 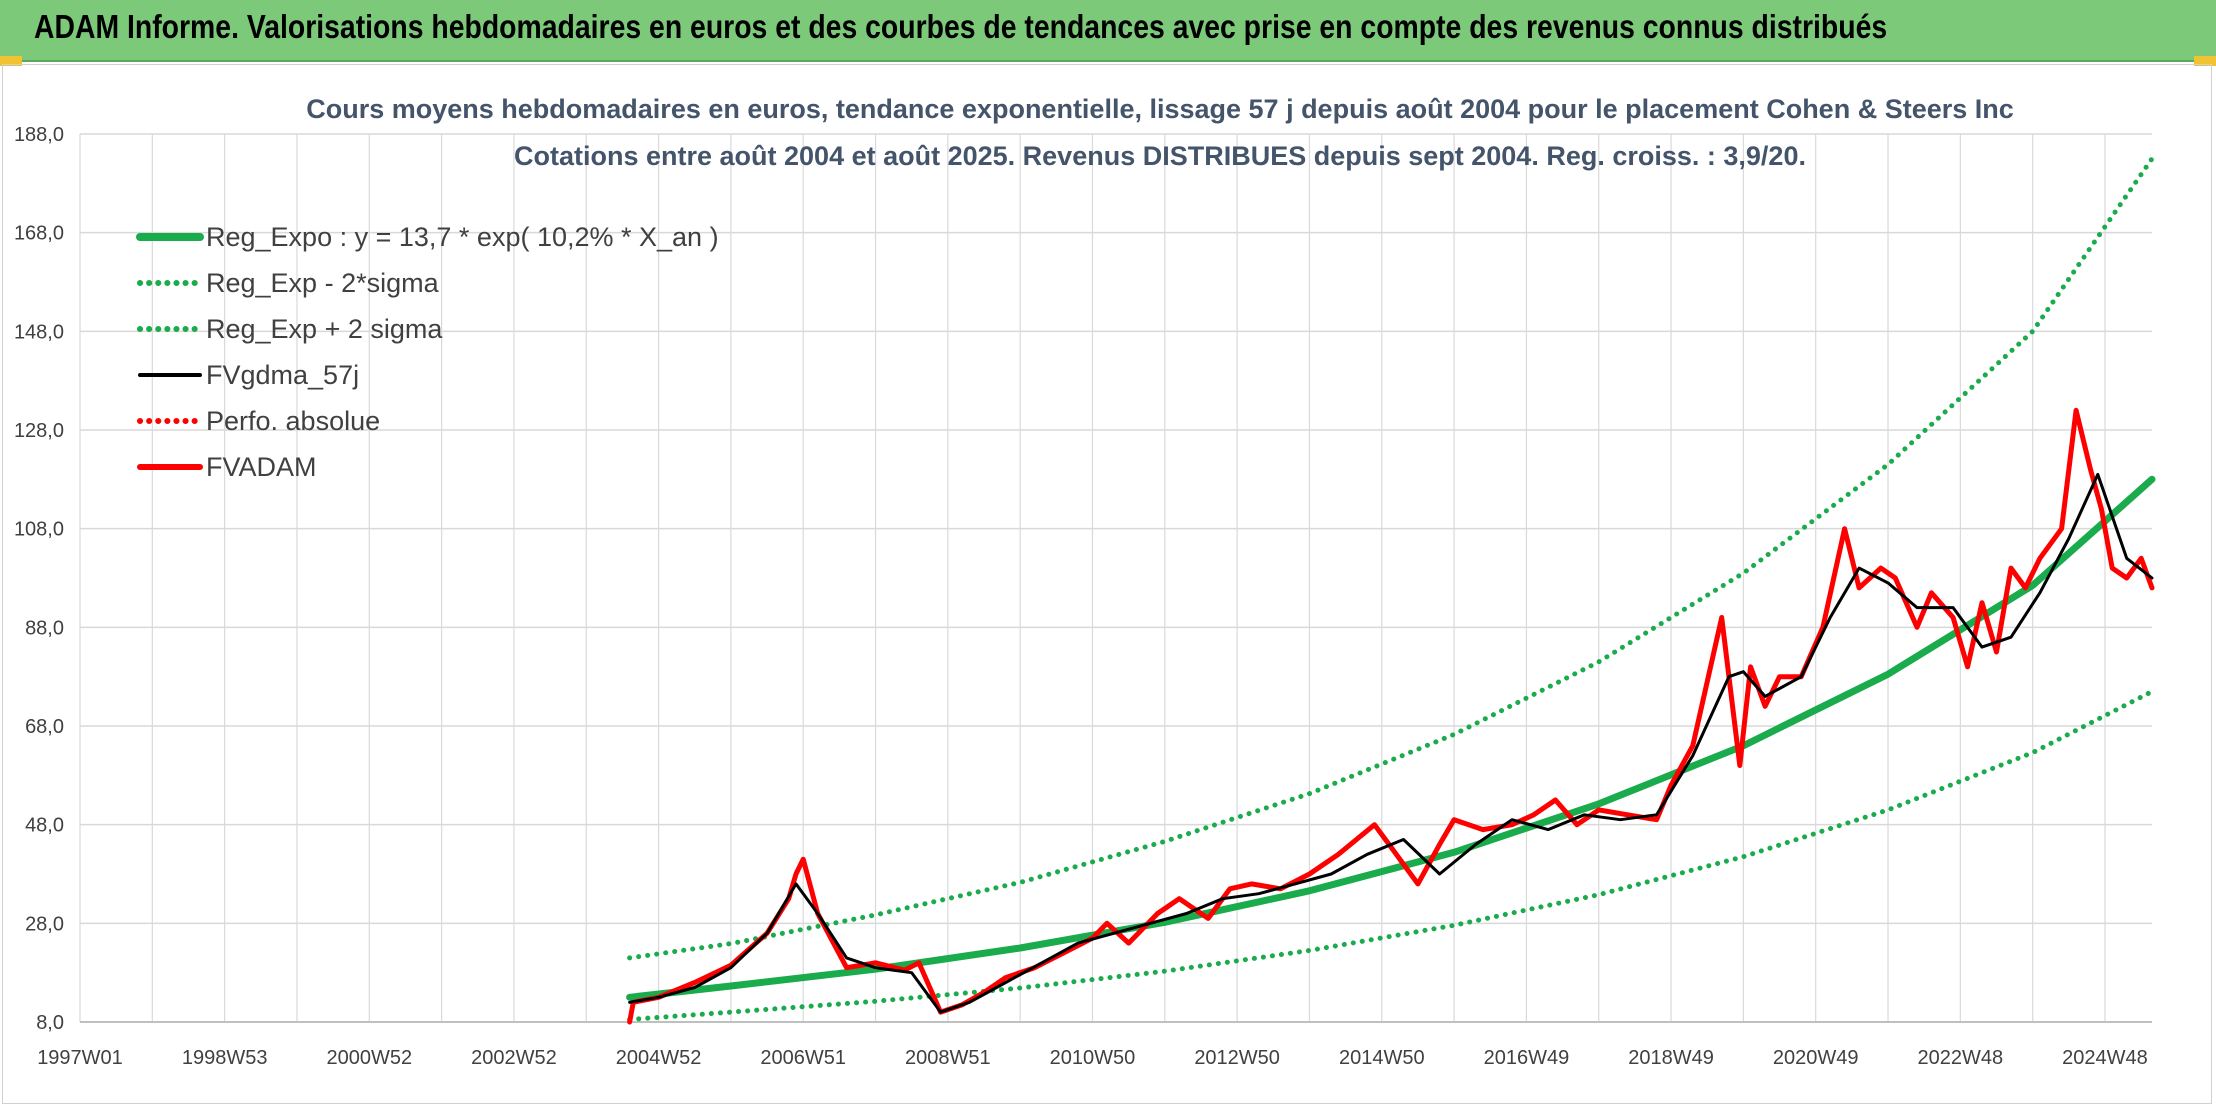 What do you see at coordinates (39, 135) in the screenshot?
I see `y-tick-label: 188,0` at bounding box center [39, 135].